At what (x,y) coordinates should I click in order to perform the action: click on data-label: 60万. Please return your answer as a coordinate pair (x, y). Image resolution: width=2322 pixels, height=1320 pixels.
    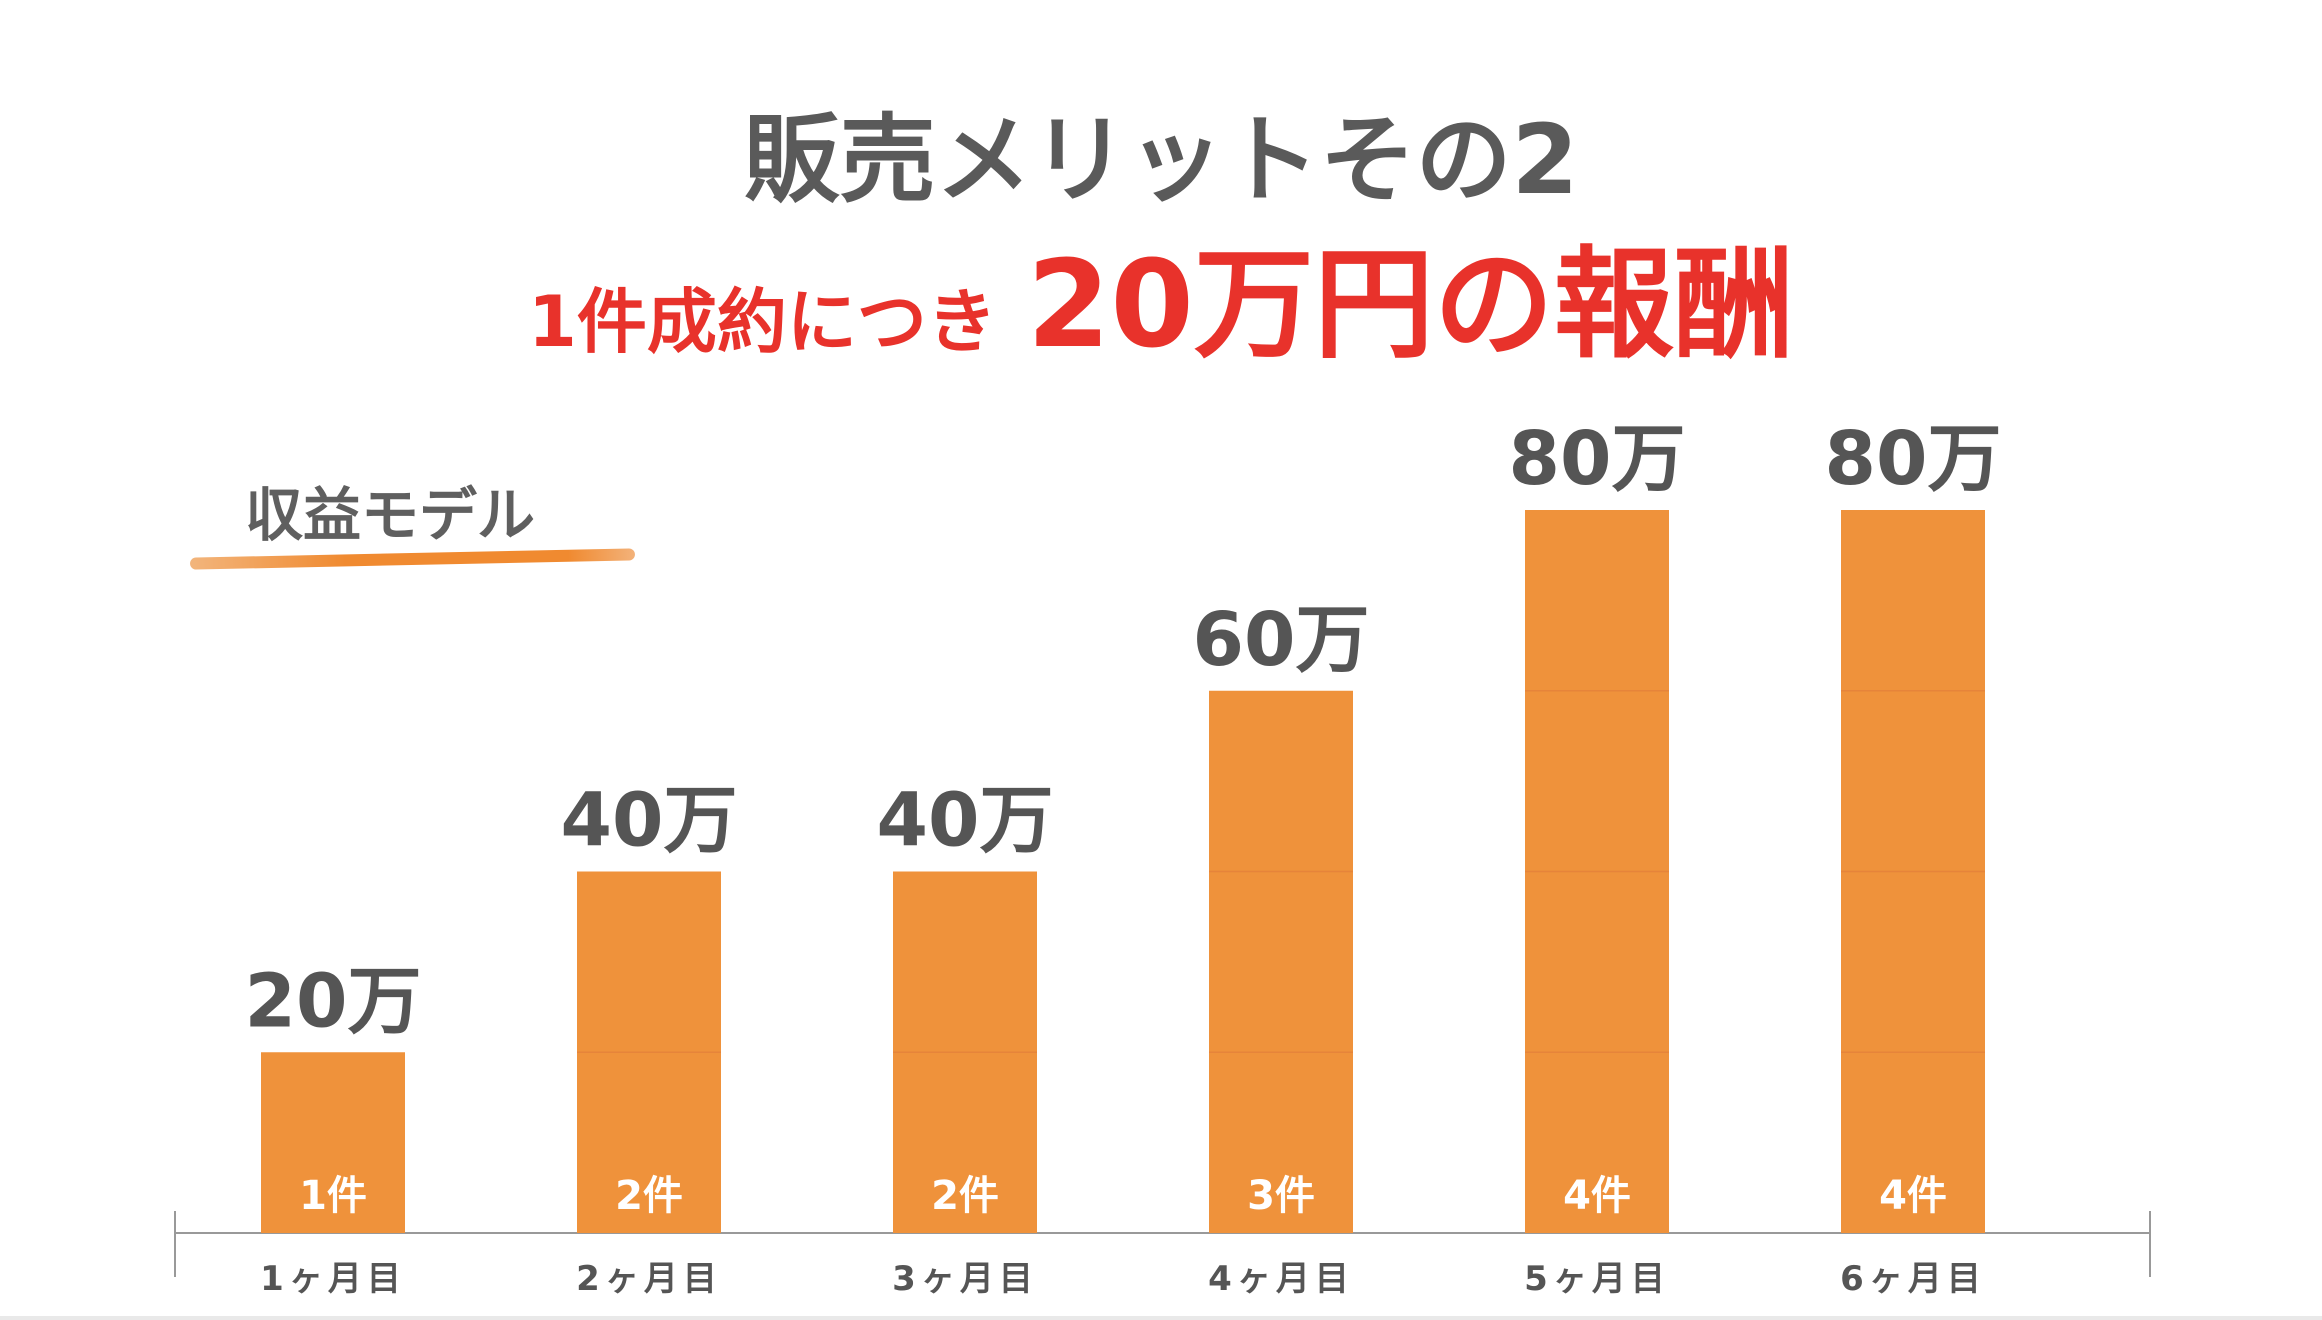
    Looking at the image, I should click on (1281, 640).